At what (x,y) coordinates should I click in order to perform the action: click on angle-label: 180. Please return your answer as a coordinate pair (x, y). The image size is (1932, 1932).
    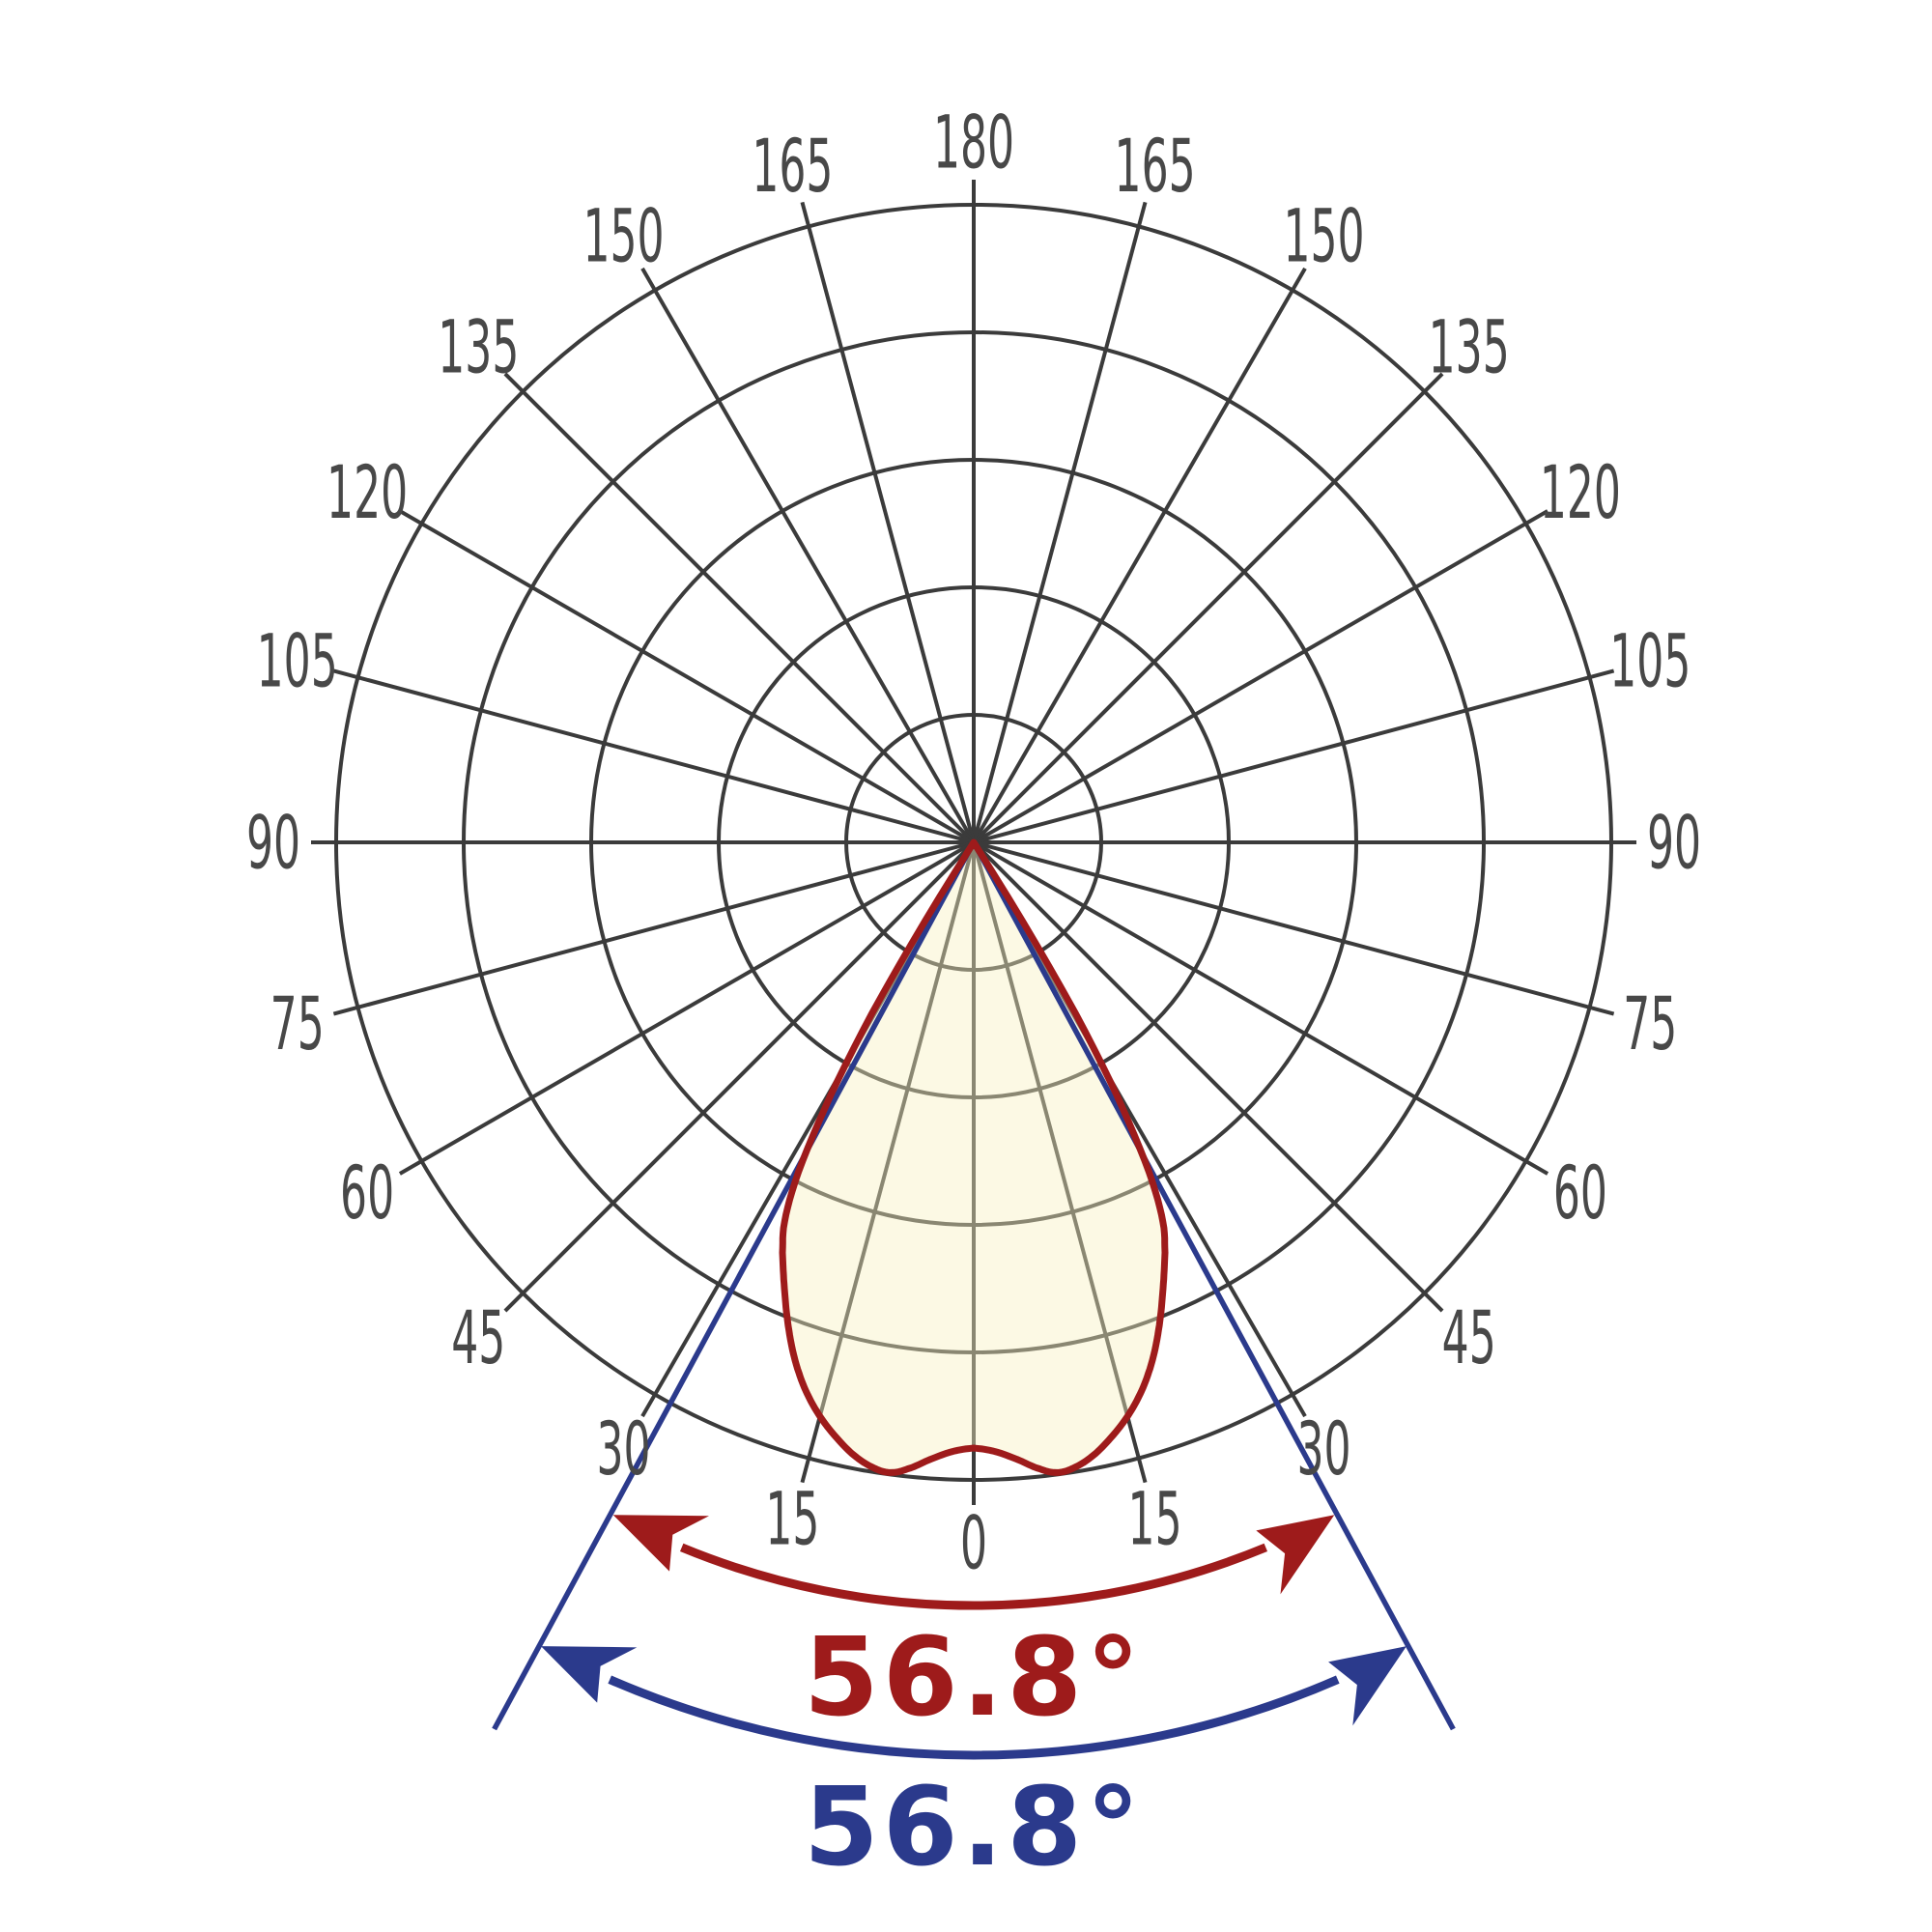
    Looking at the image, I should click on (973, 142).